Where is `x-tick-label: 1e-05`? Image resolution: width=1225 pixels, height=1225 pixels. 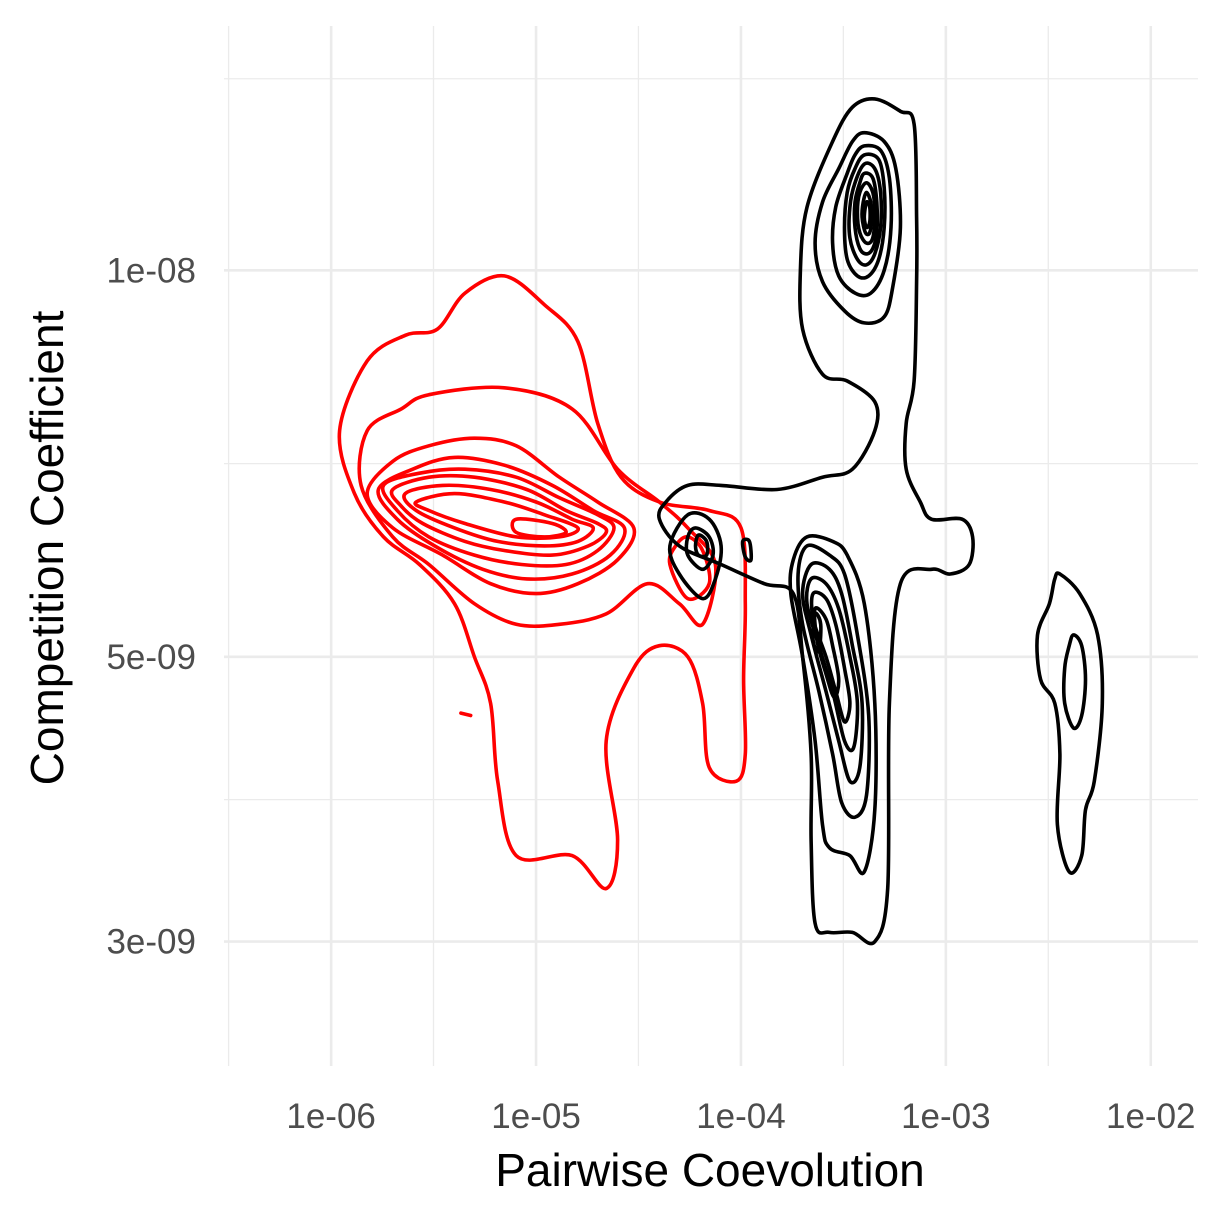
x-tick-label: 1e-05 is located at coordinates (536, 1116).